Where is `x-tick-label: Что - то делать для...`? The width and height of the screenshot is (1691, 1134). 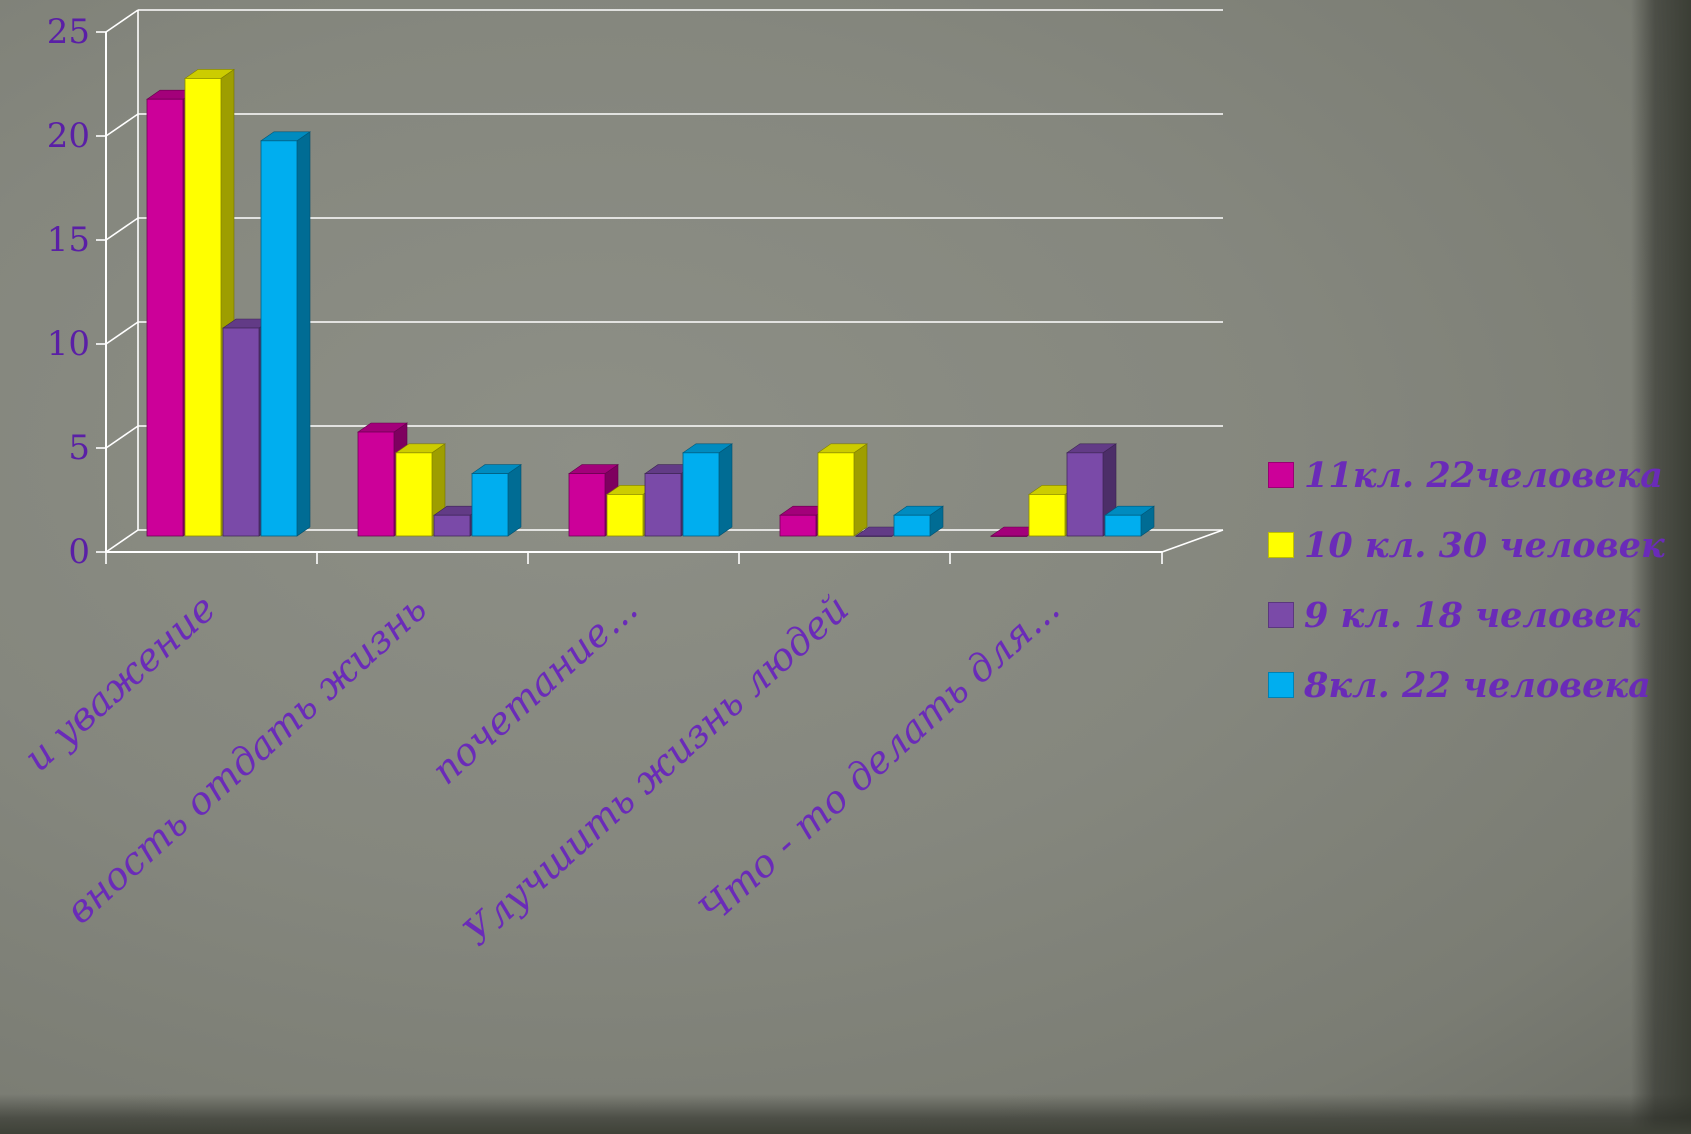 x-tick-label: Что - то делать для... is located at coordinates (879, 759).